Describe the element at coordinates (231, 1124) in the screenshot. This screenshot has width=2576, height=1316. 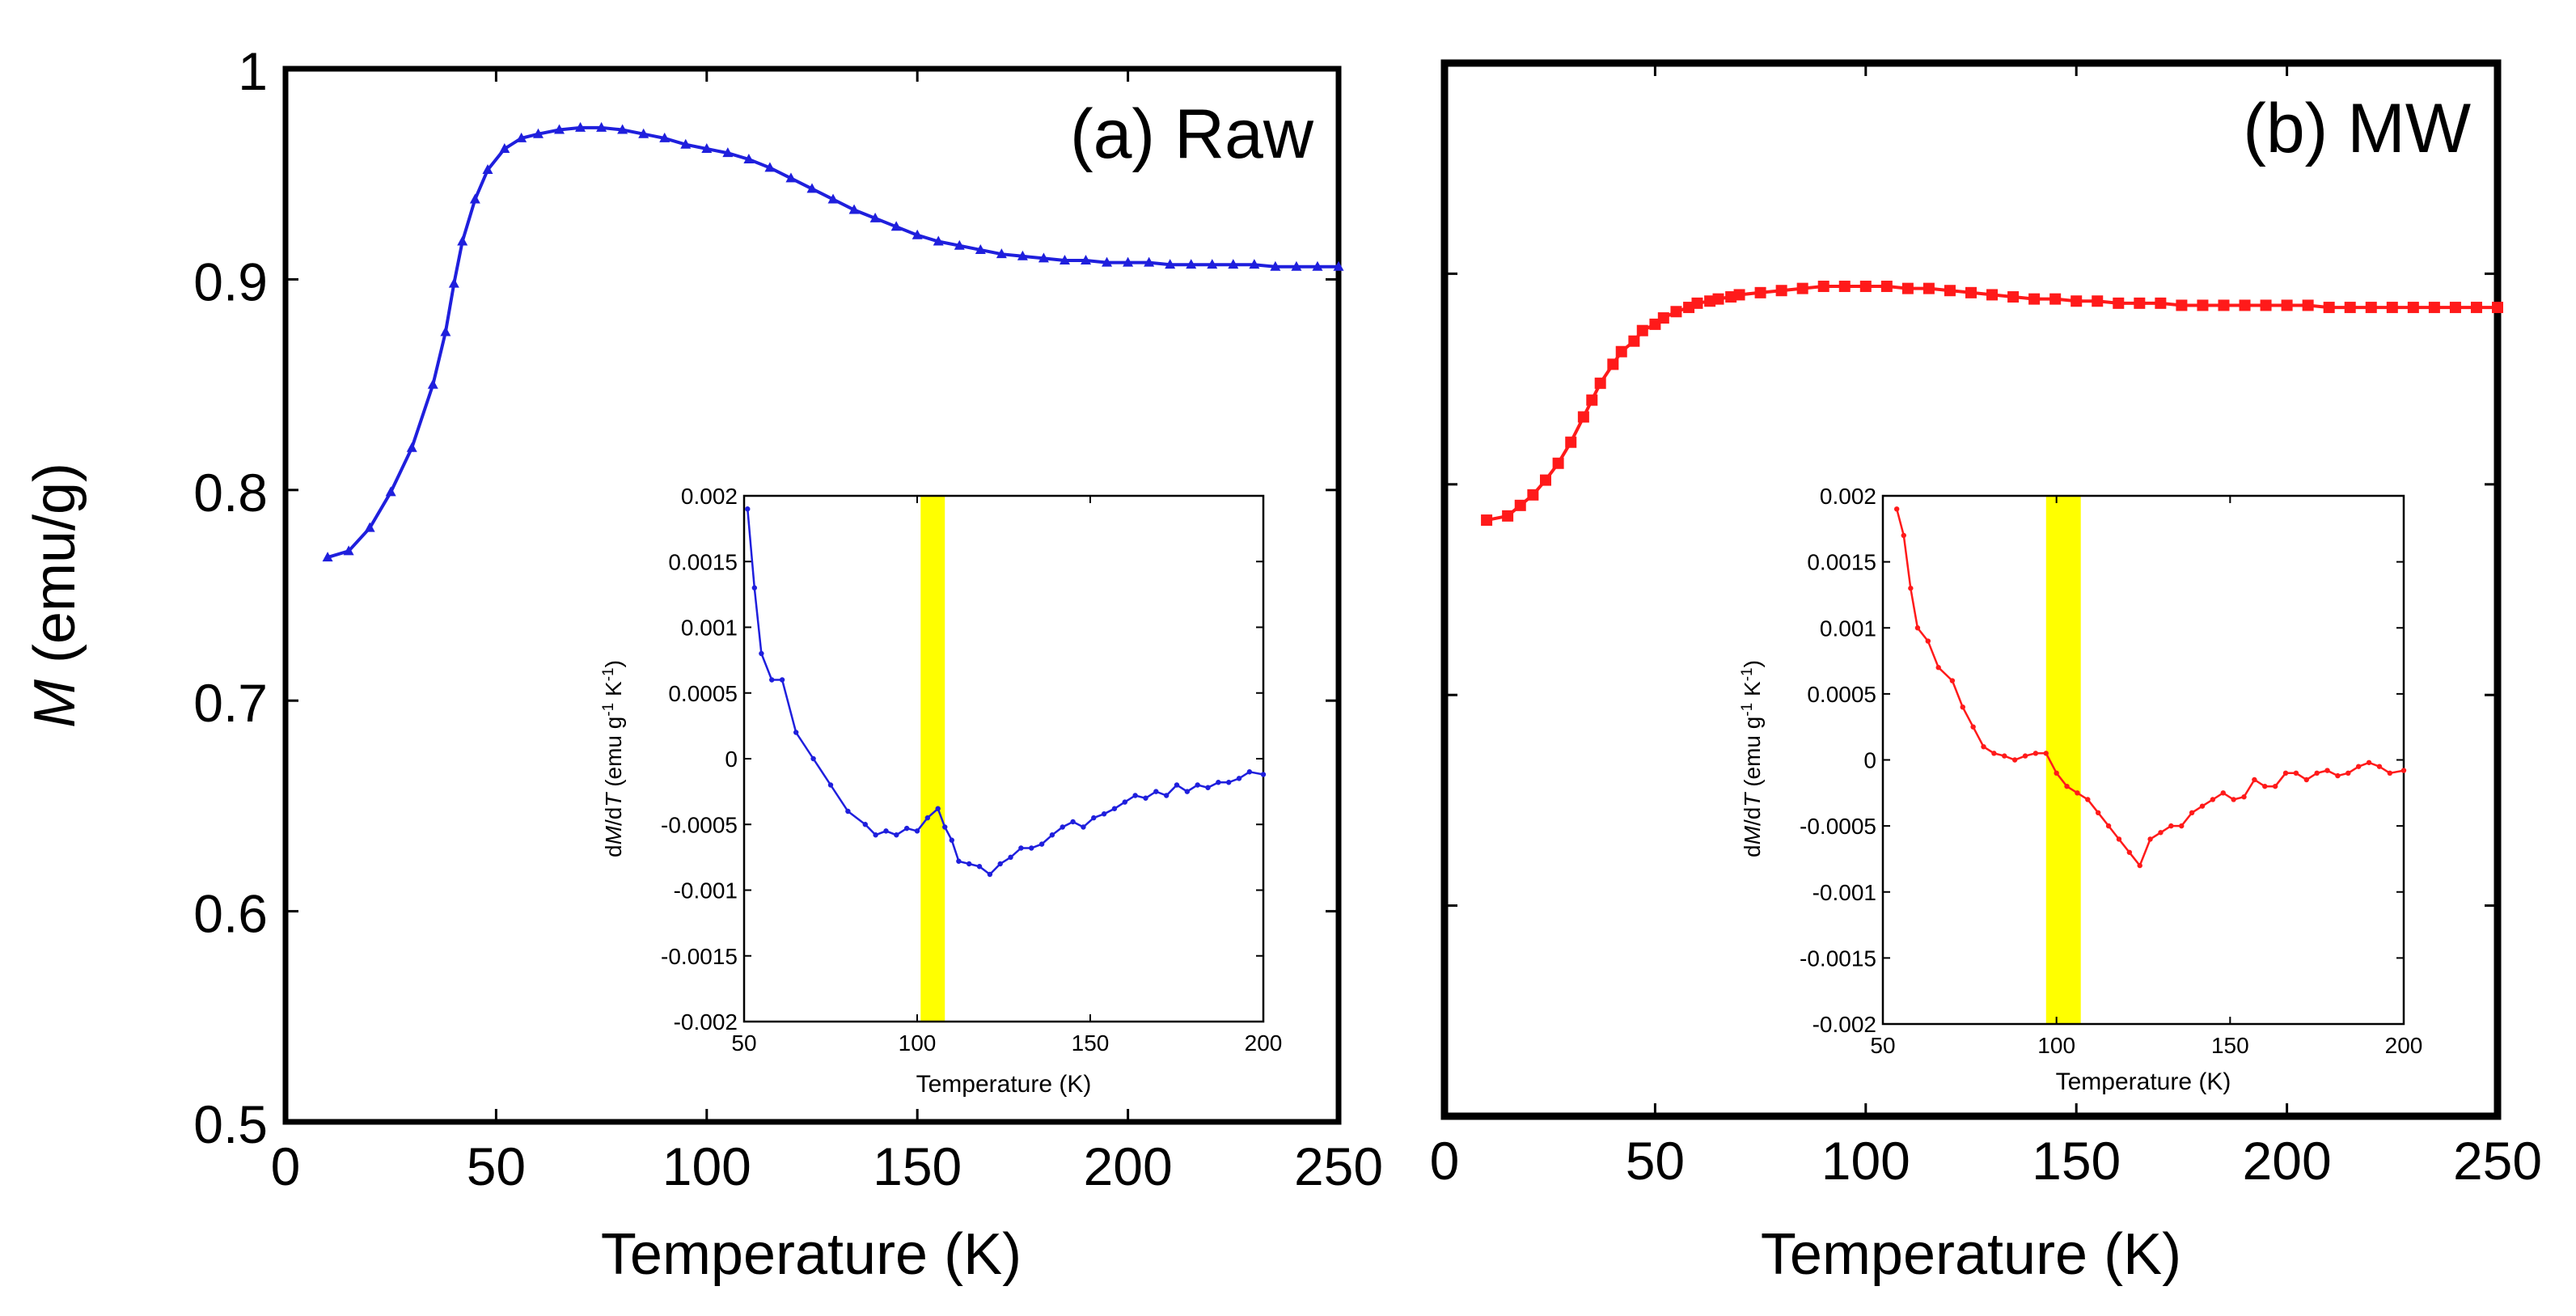
I see `y-tick-label: 0.5` at that location.